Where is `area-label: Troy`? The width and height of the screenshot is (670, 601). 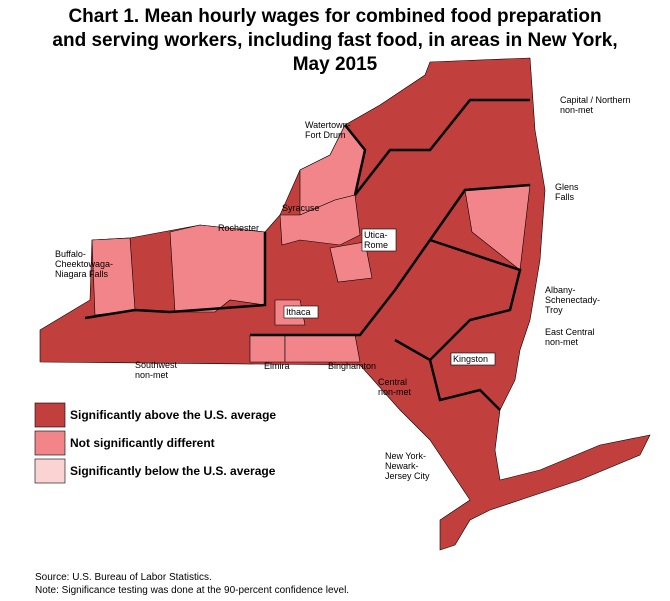
area-label: Troy is located at coordinates (554, 310).